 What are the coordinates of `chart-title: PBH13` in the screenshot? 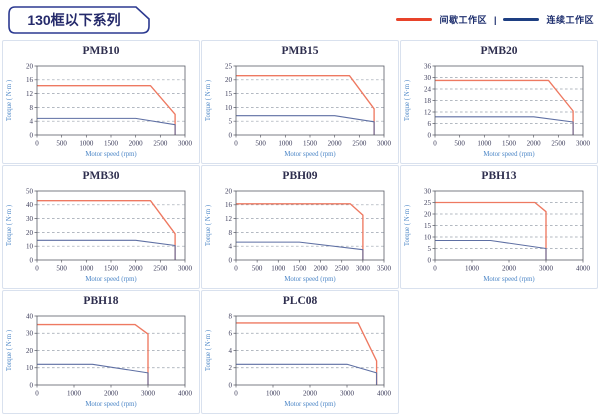 It's located at (499, 176).